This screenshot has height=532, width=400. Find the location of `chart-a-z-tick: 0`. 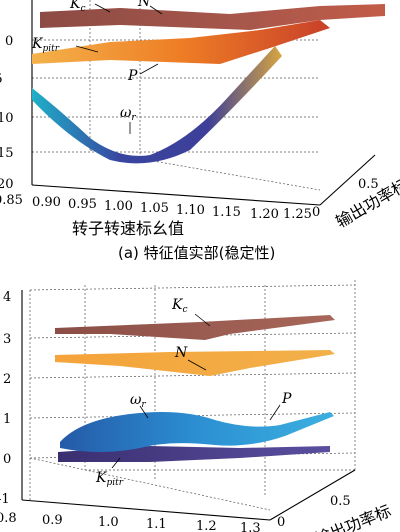

chart-a-z-tick: 0 is located at coordinates (9, 41).